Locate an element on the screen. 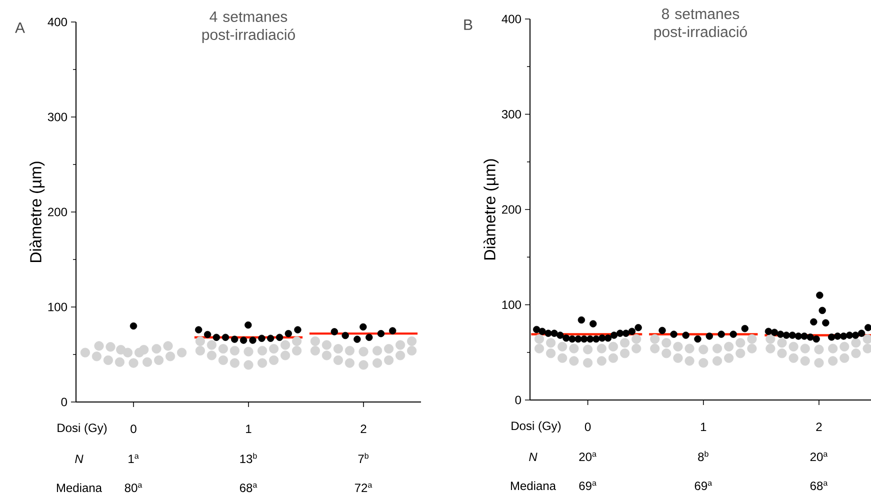 Image resolution: width=871 pixels, height=494 pixels. chart-title: 4 setmanes post-irradiació is located at coordinates (248, 27).